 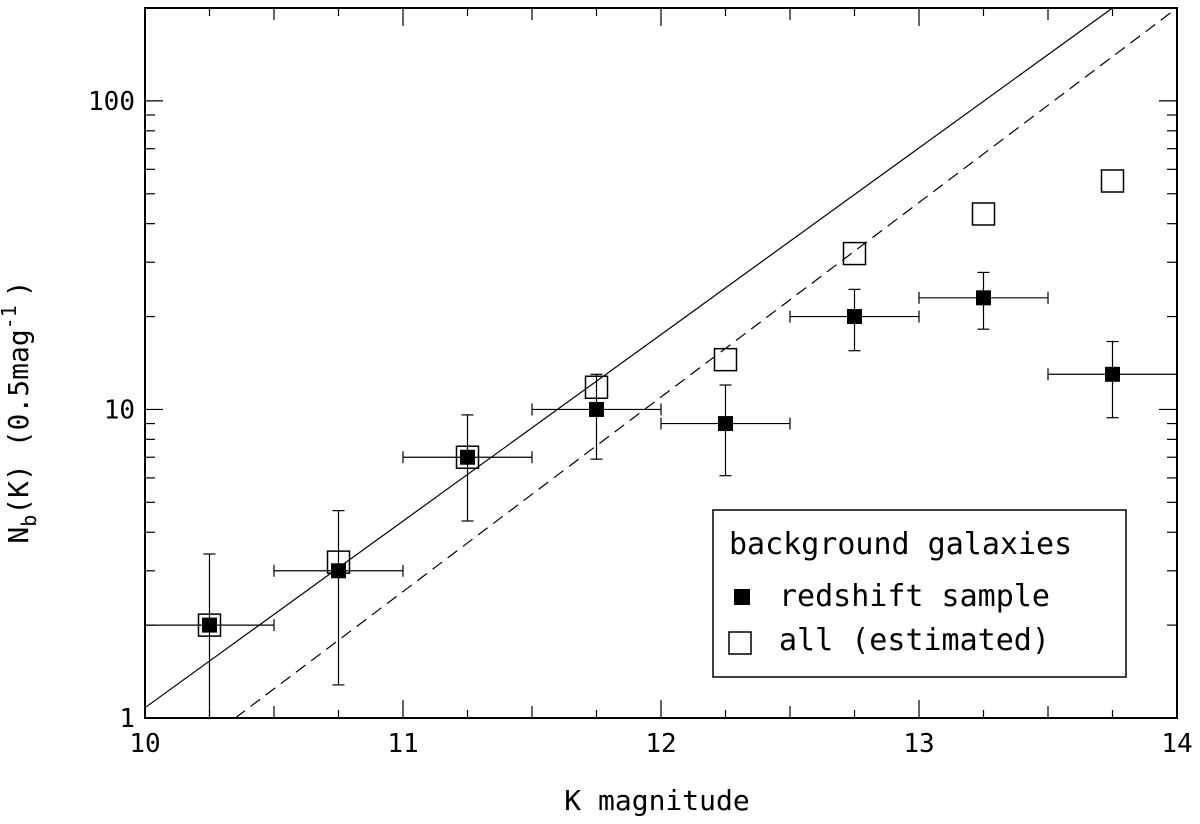 What do you see at coordinates (914, 640) in the screenshot?
I see `legend-entry-all-estimated: all (estimated)` at bounding box center [914, 640].